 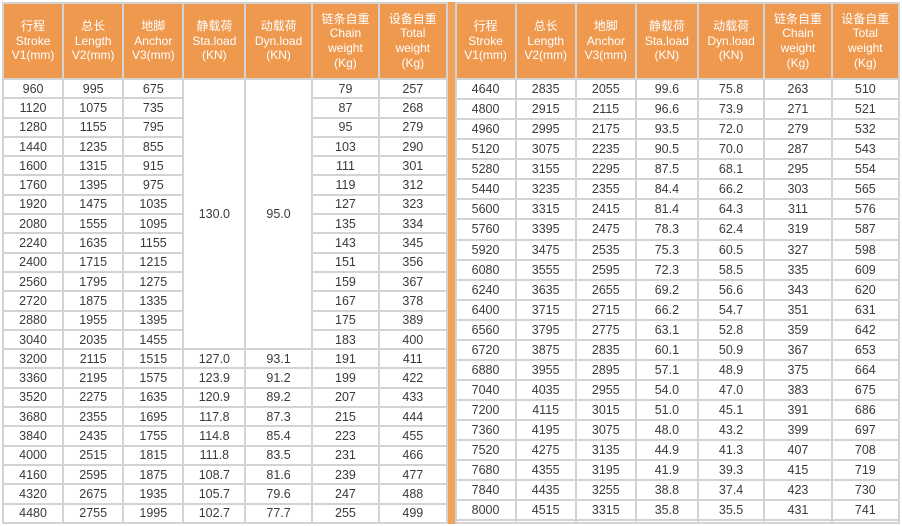 What do you see at coordinates (345, 417) in the screenshot?
I see `table-cell: 215` at bounding box center [345, 417].